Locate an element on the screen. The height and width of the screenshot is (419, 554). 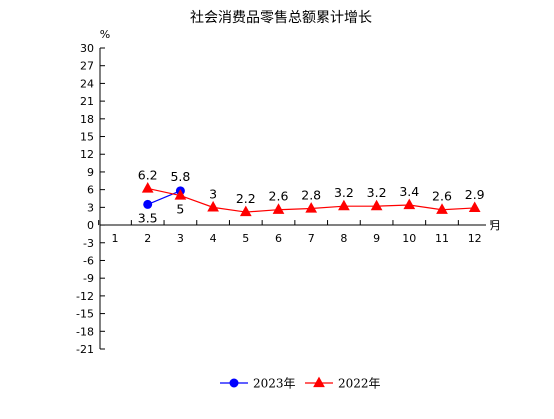
x-tick-label: 8 is located at coordinates (343, 238).